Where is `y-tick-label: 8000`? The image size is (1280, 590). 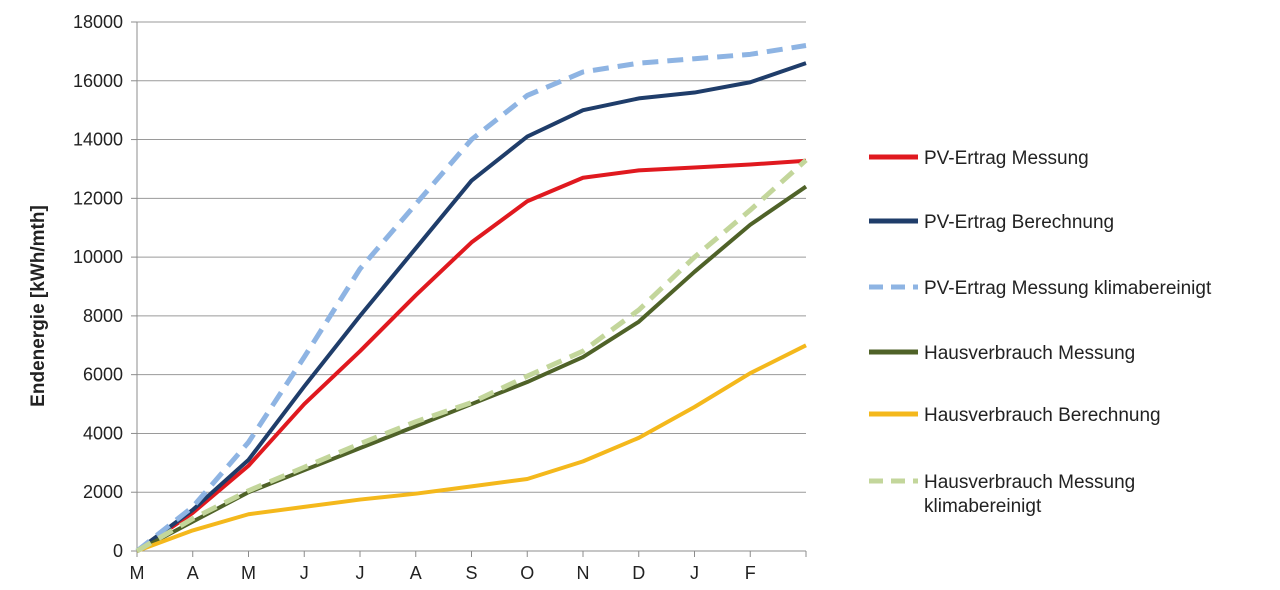 y-tick-label: 8000 is located at coordinates (103, 316).